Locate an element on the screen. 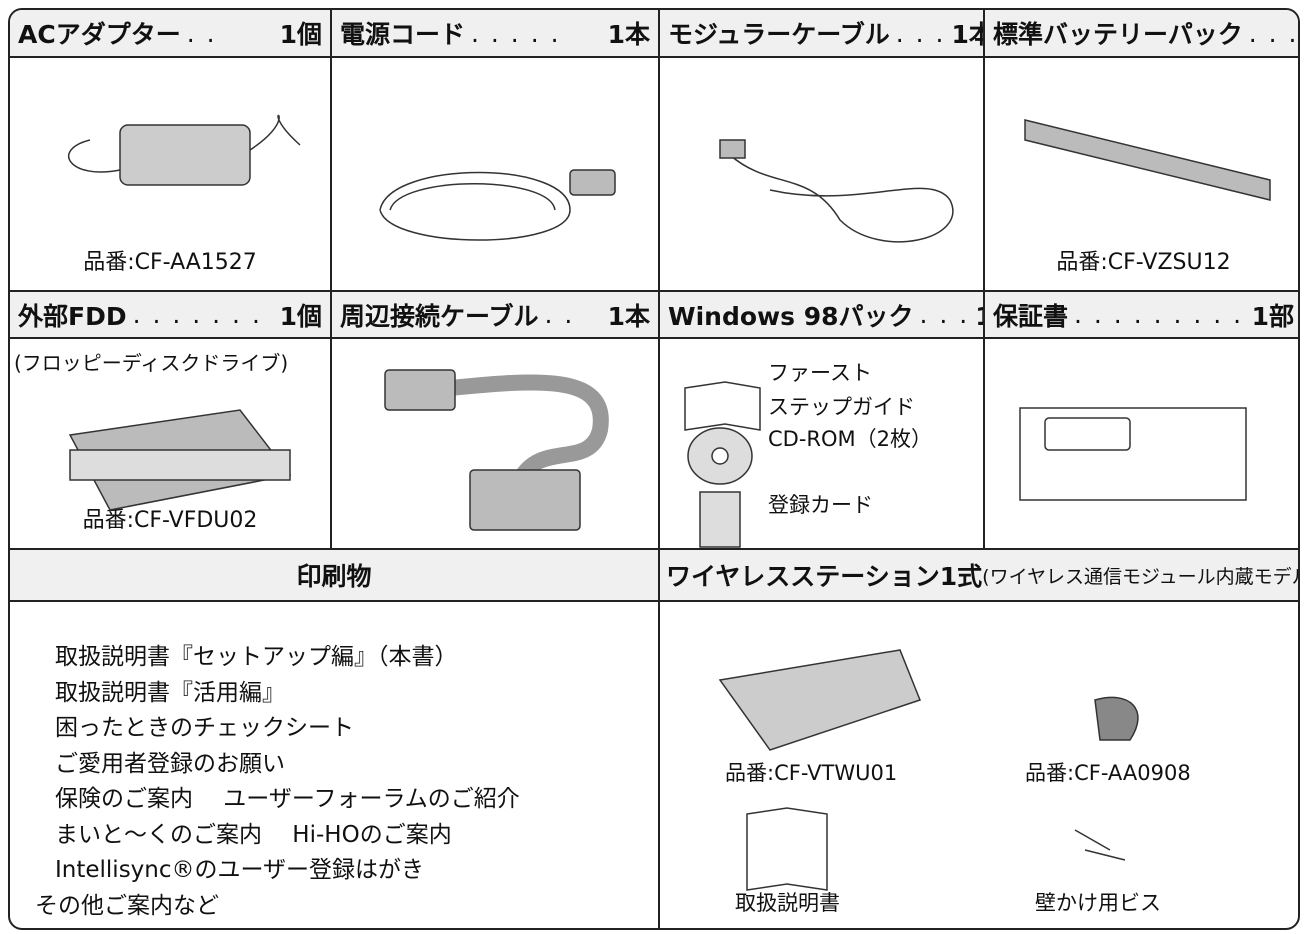 The height and width of the screenshot is (934, 1305). wireless-note: (ワイヤレス通信モジュール内蔵モデルのみ) is located at coordinates (1140, 576).